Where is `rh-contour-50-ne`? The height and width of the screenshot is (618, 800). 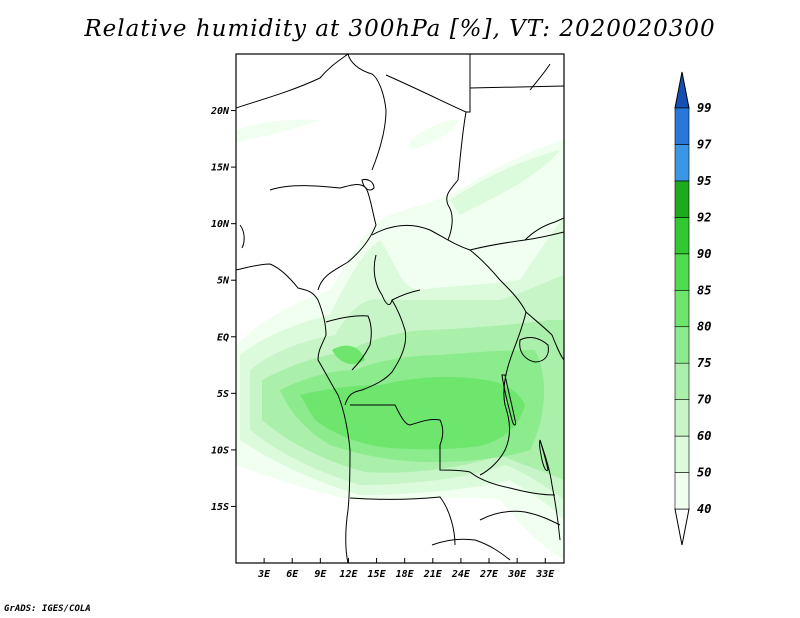
rh-contour-50-ne is located at coordinates (505, 182).